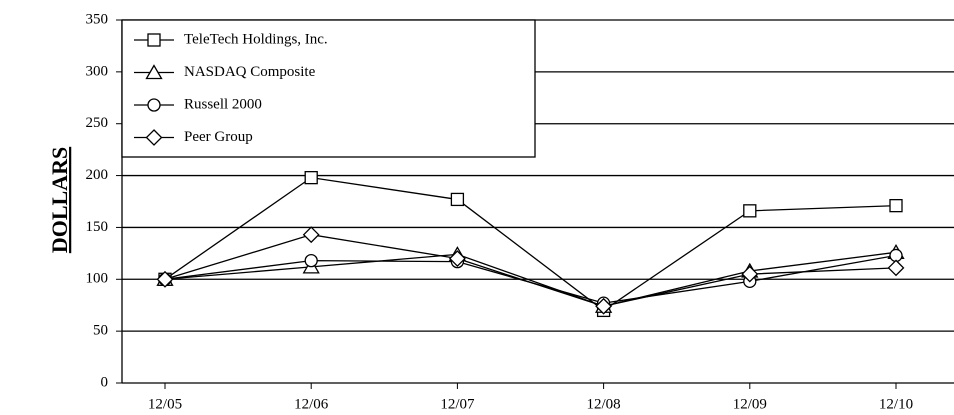  Describe the element at coordinates (896, 404) in the screenshot. I see `x-tick-label: 12/10` at that location.